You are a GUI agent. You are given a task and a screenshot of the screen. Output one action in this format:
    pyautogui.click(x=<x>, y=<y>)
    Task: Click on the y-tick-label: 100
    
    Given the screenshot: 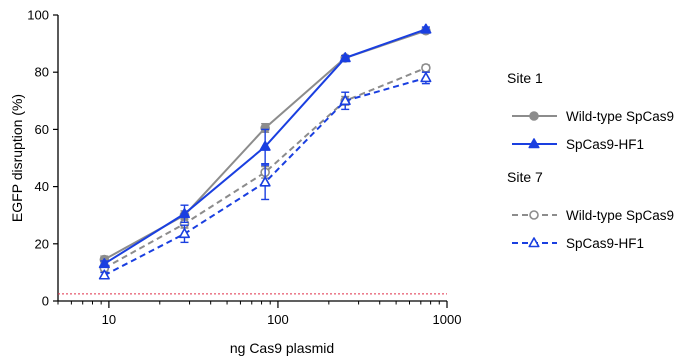 What is the action you would take?
    pyautogui.click(x=38, y=15)
    